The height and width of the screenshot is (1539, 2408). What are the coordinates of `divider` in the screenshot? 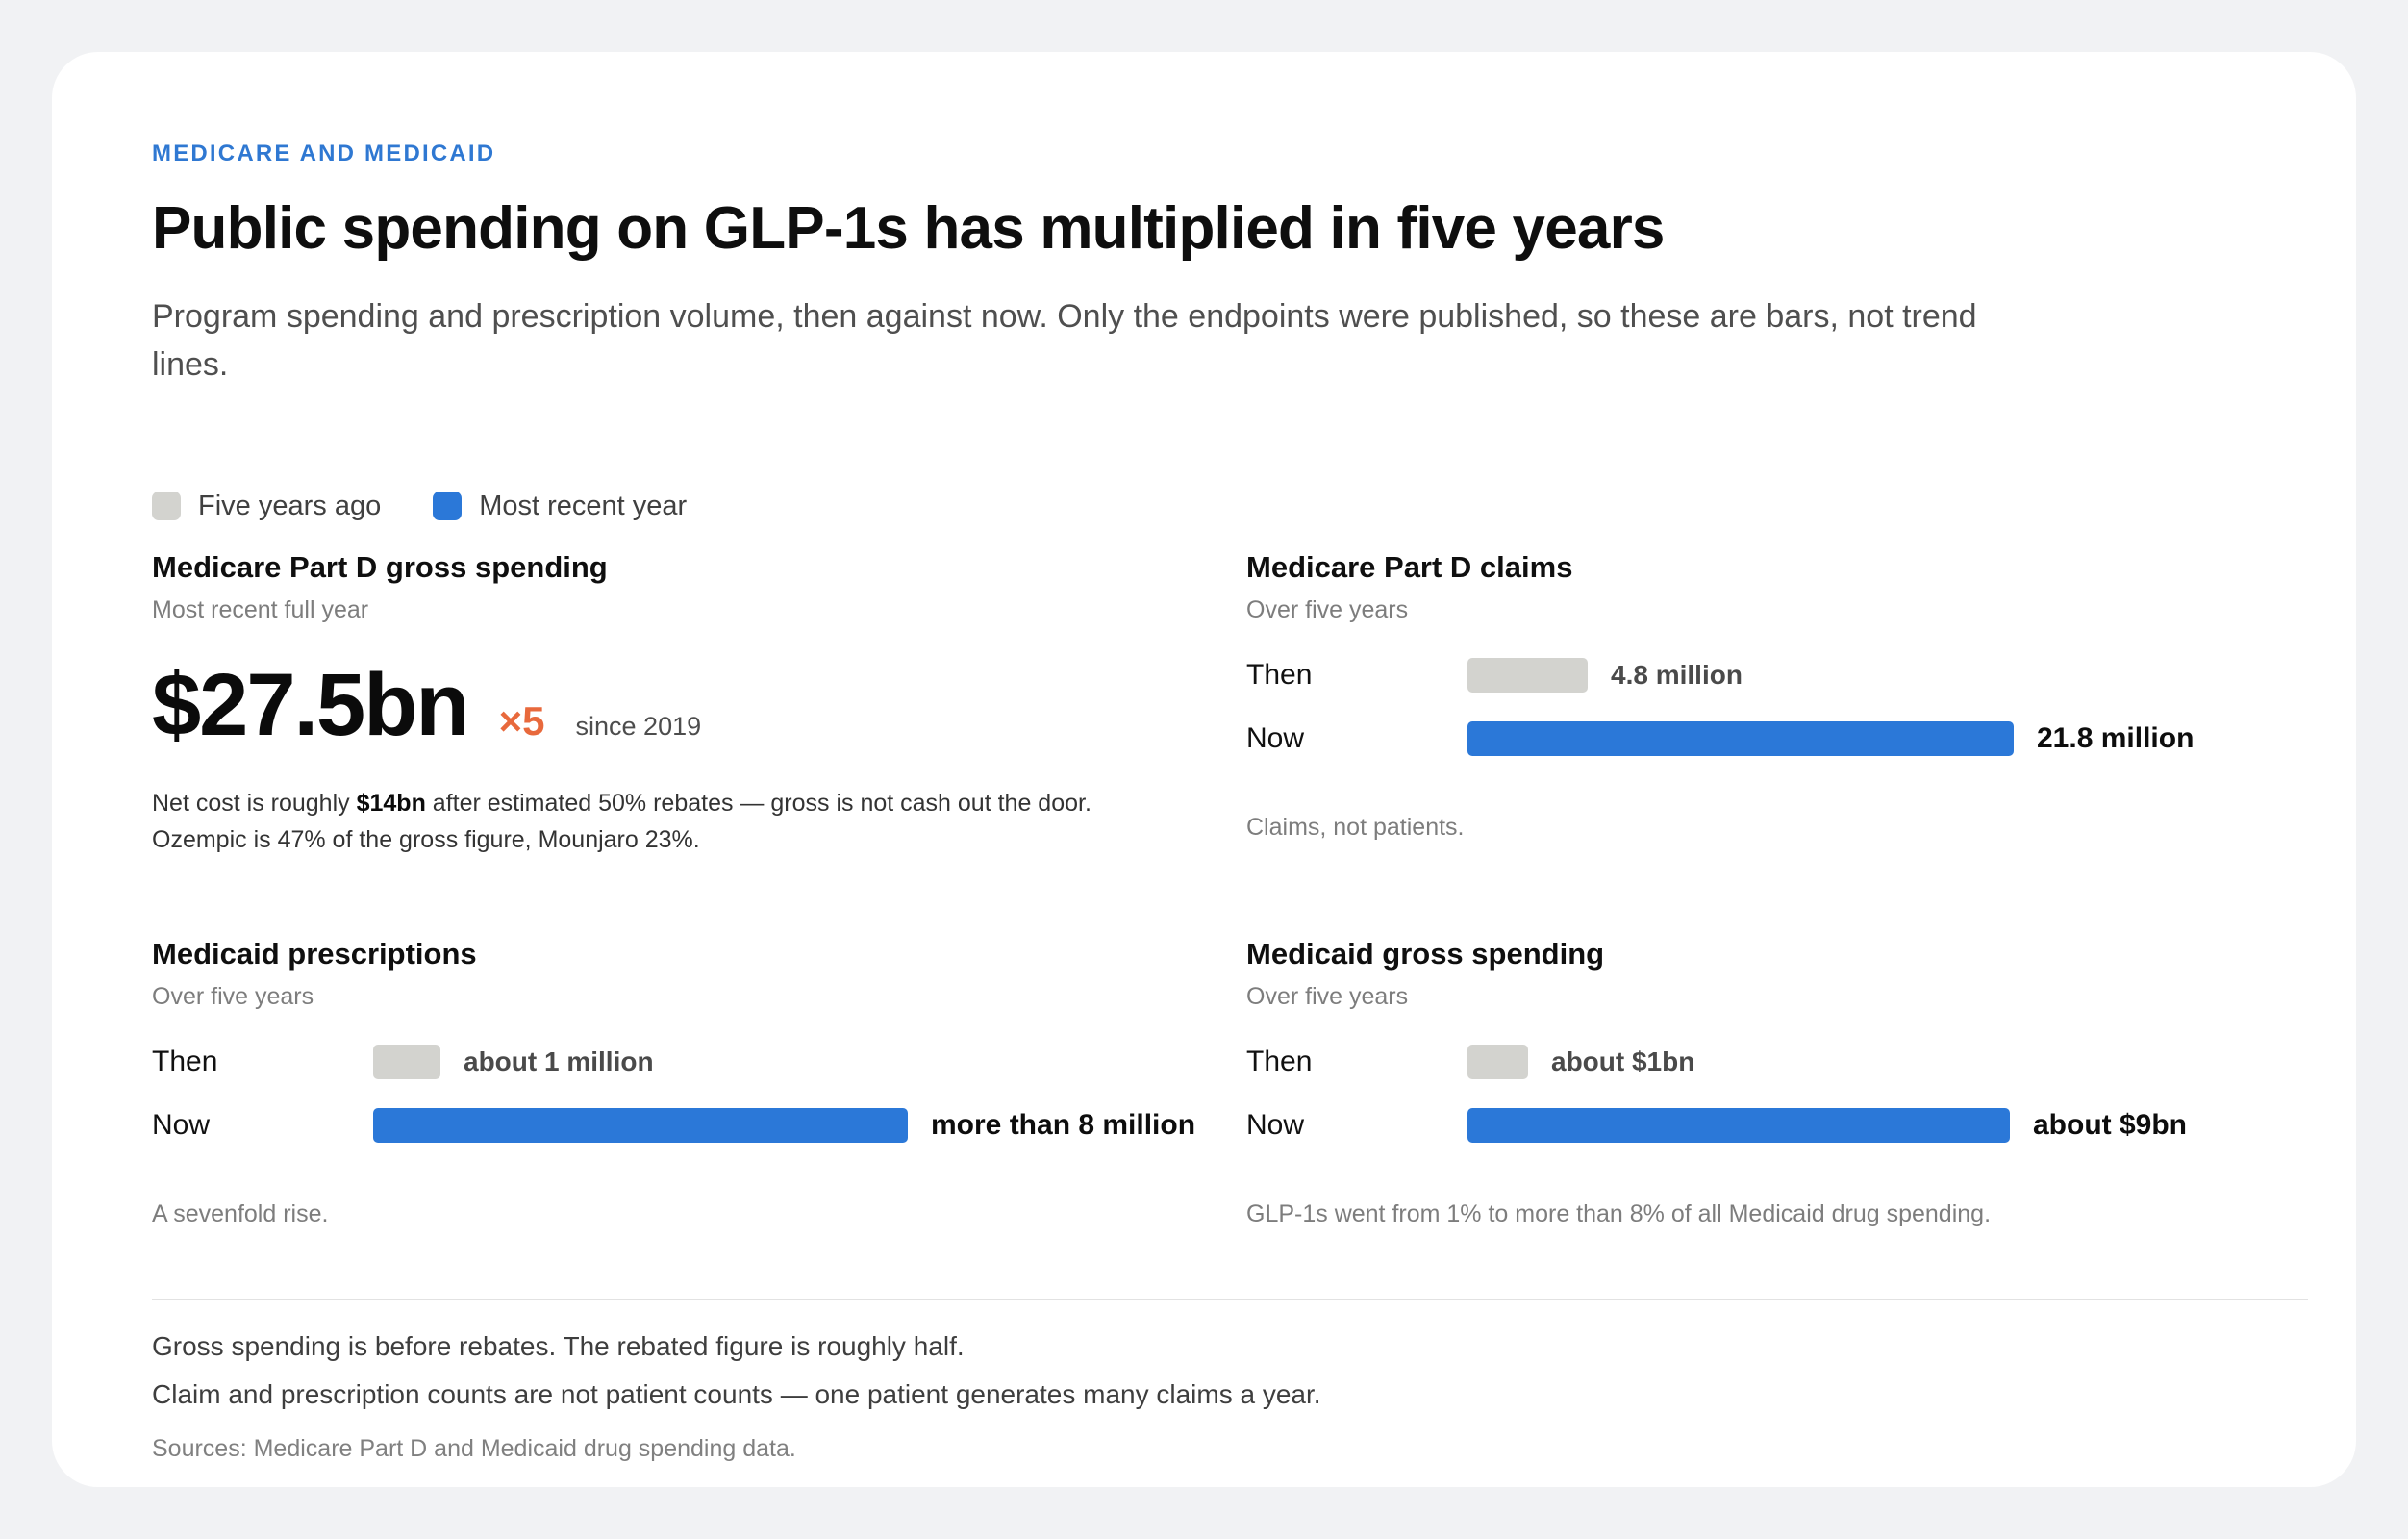 It's located at (1230, 1299).